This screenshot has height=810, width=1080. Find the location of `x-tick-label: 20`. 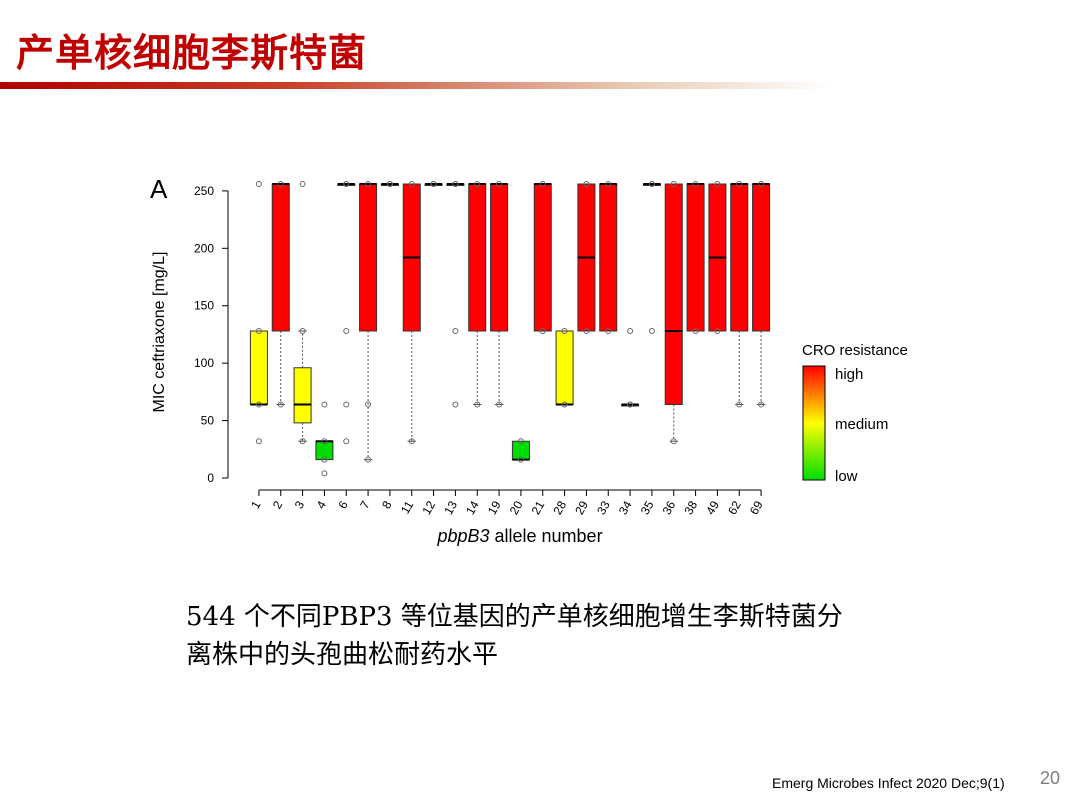

x-tick-label: 20 is located at coordinates (516, 507).